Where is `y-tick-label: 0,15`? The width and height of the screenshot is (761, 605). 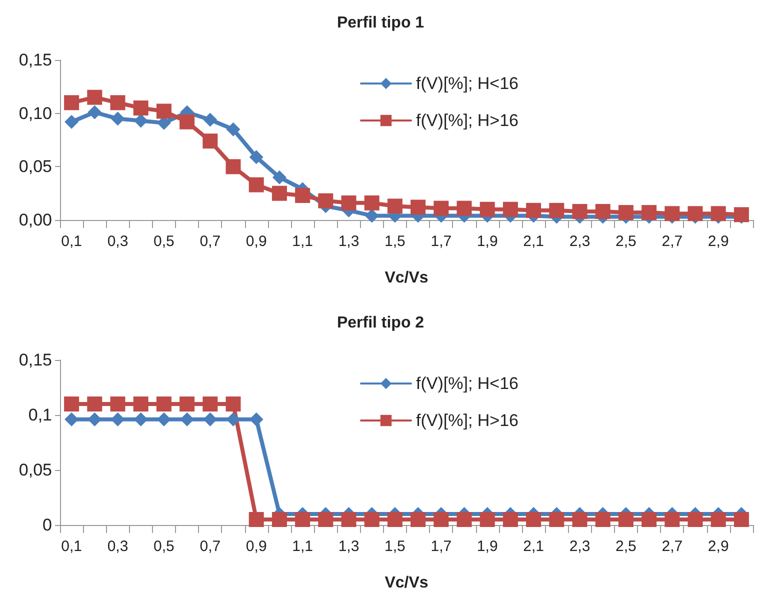 y-tick-label: 0,15 is located at coordinates (35, 60).